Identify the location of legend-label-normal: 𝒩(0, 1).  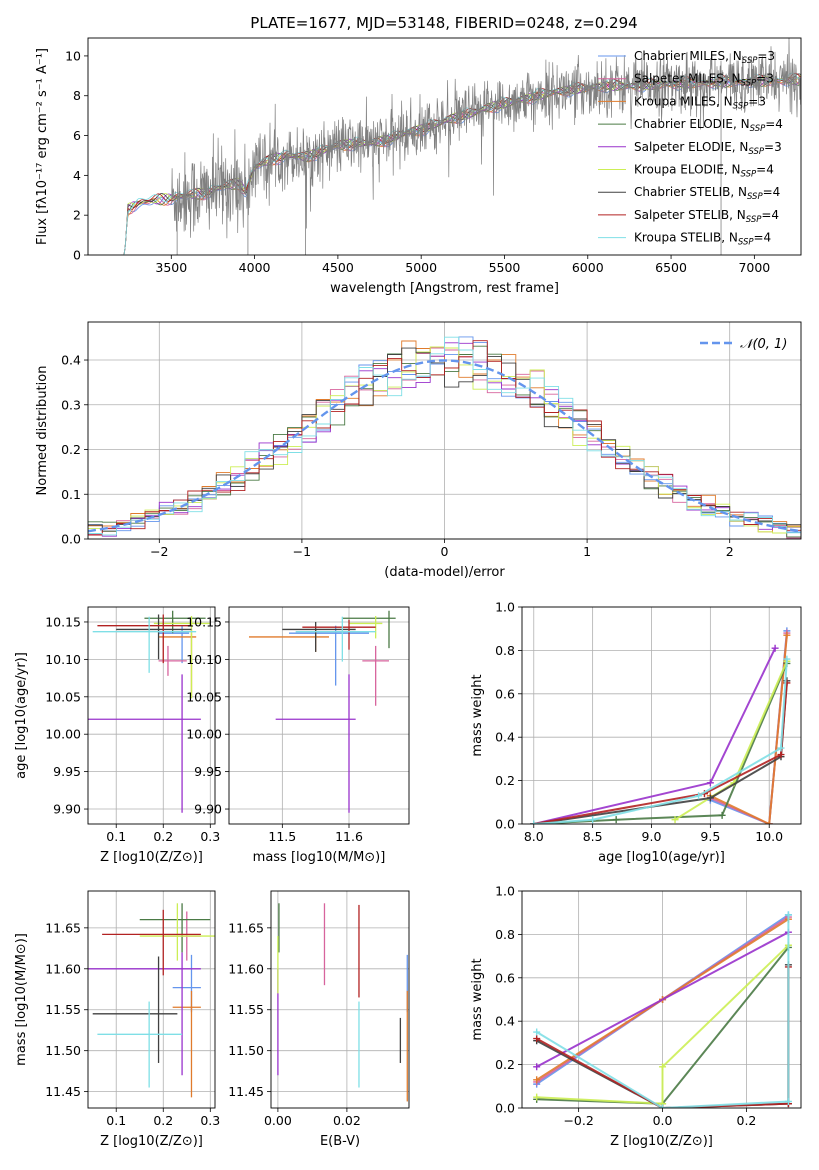
(763, 344).